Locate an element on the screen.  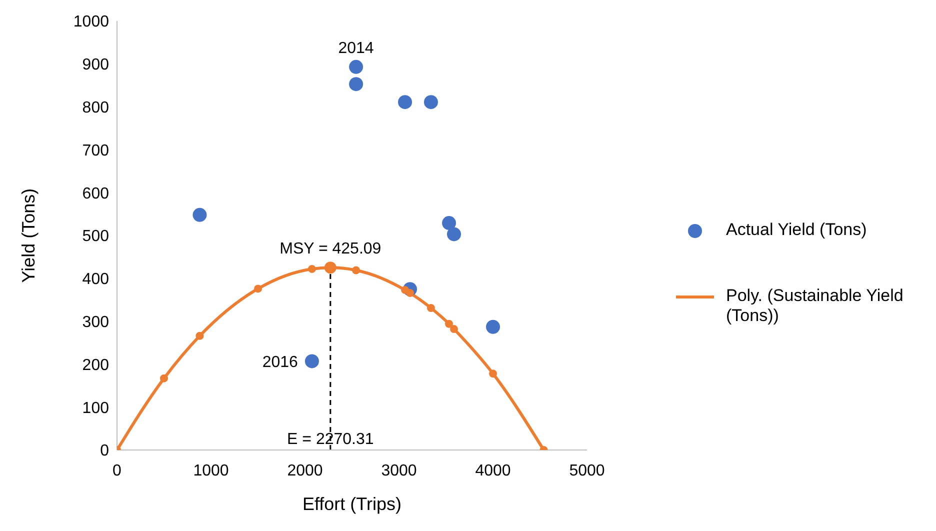
y-tick-label: 900 is located at coordinates (96, 65).